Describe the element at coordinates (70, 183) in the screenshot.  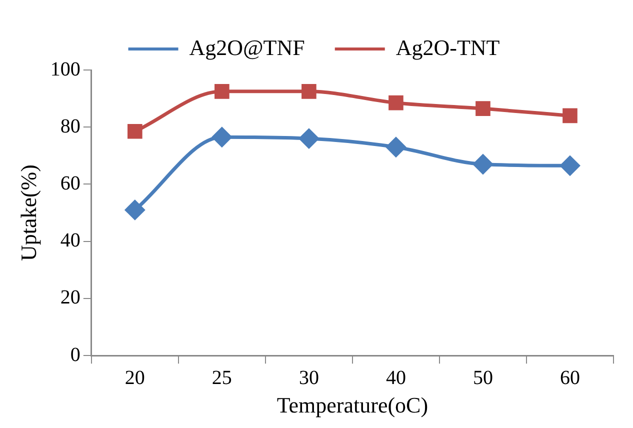
I see `y-tick-label: 60` at that location.